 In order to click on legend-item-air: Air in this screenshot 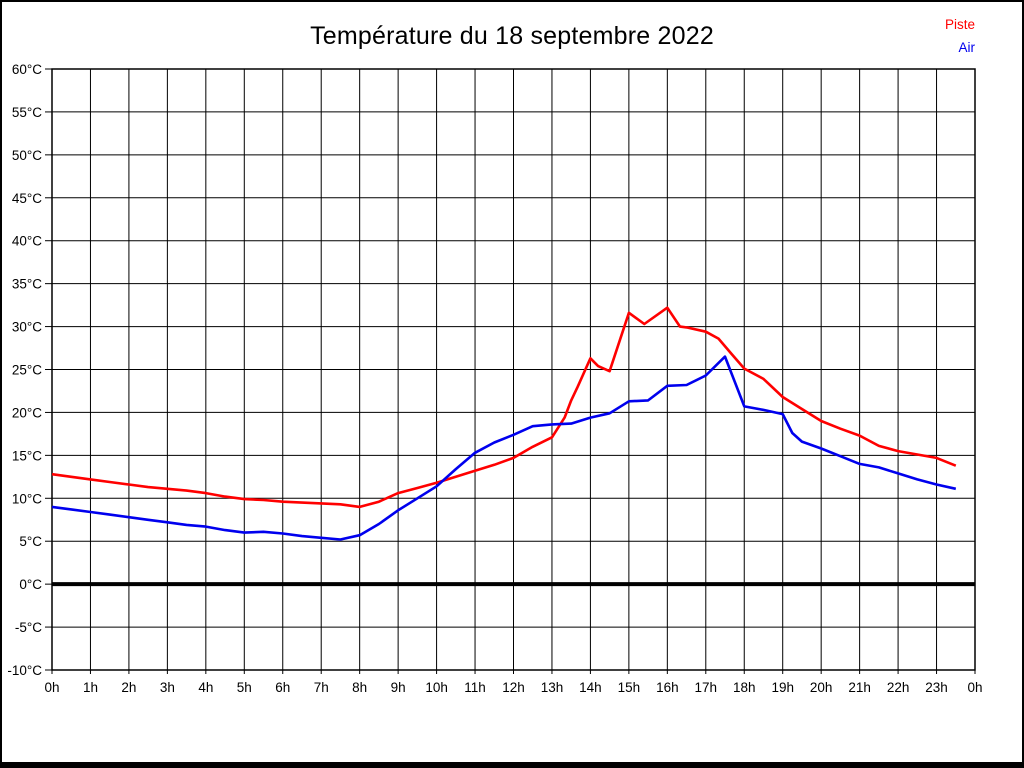, I will do `click(960, 47)`.